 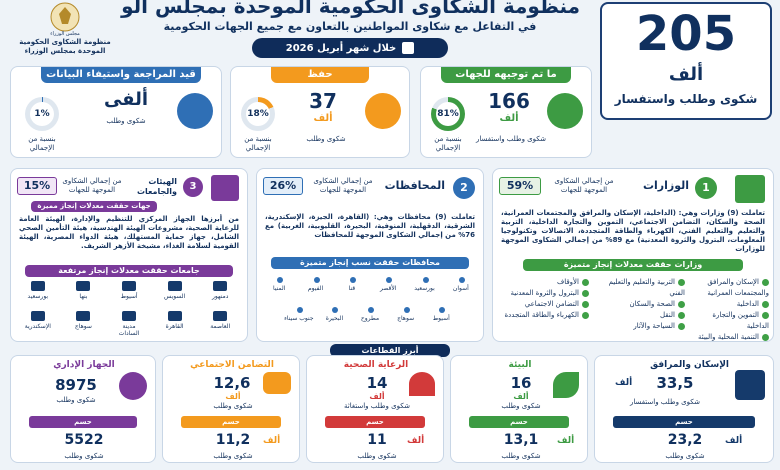 What do you see at coordinates (38, 324) in the screenshot?
I see `uni-item: الإسكندرية` at bounding box center [38, 324].